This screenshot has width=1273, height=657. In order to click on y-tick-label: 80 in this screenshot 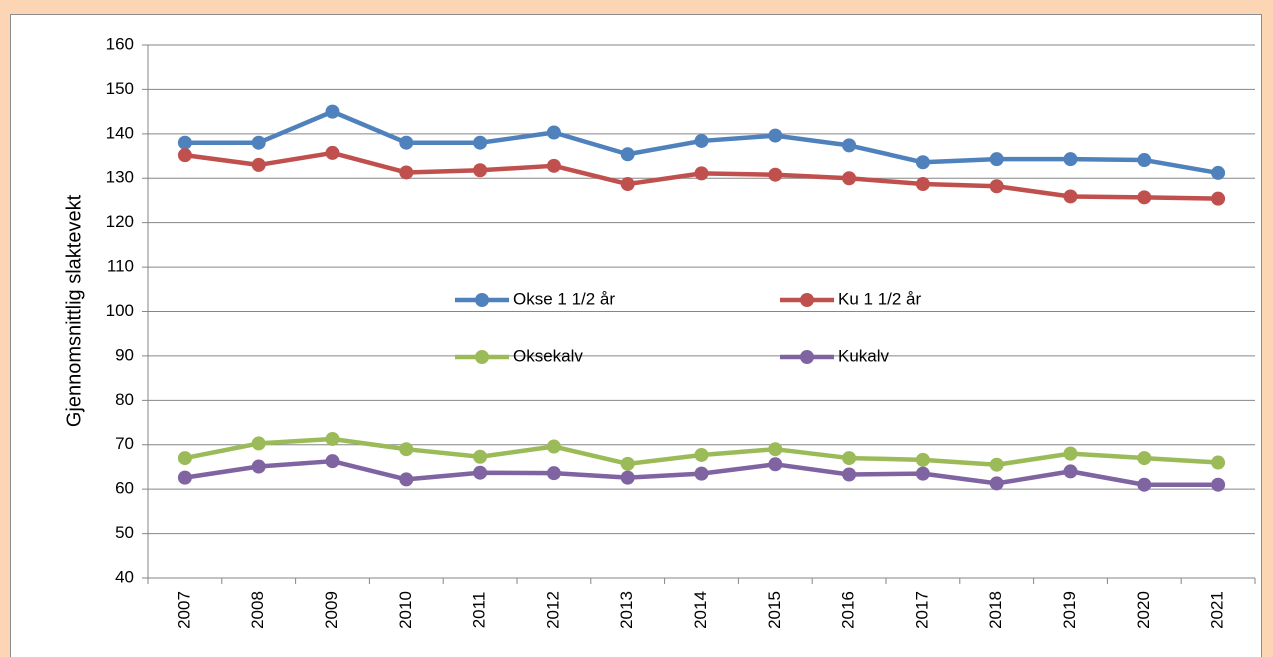, I will do `click(124, 399)`.